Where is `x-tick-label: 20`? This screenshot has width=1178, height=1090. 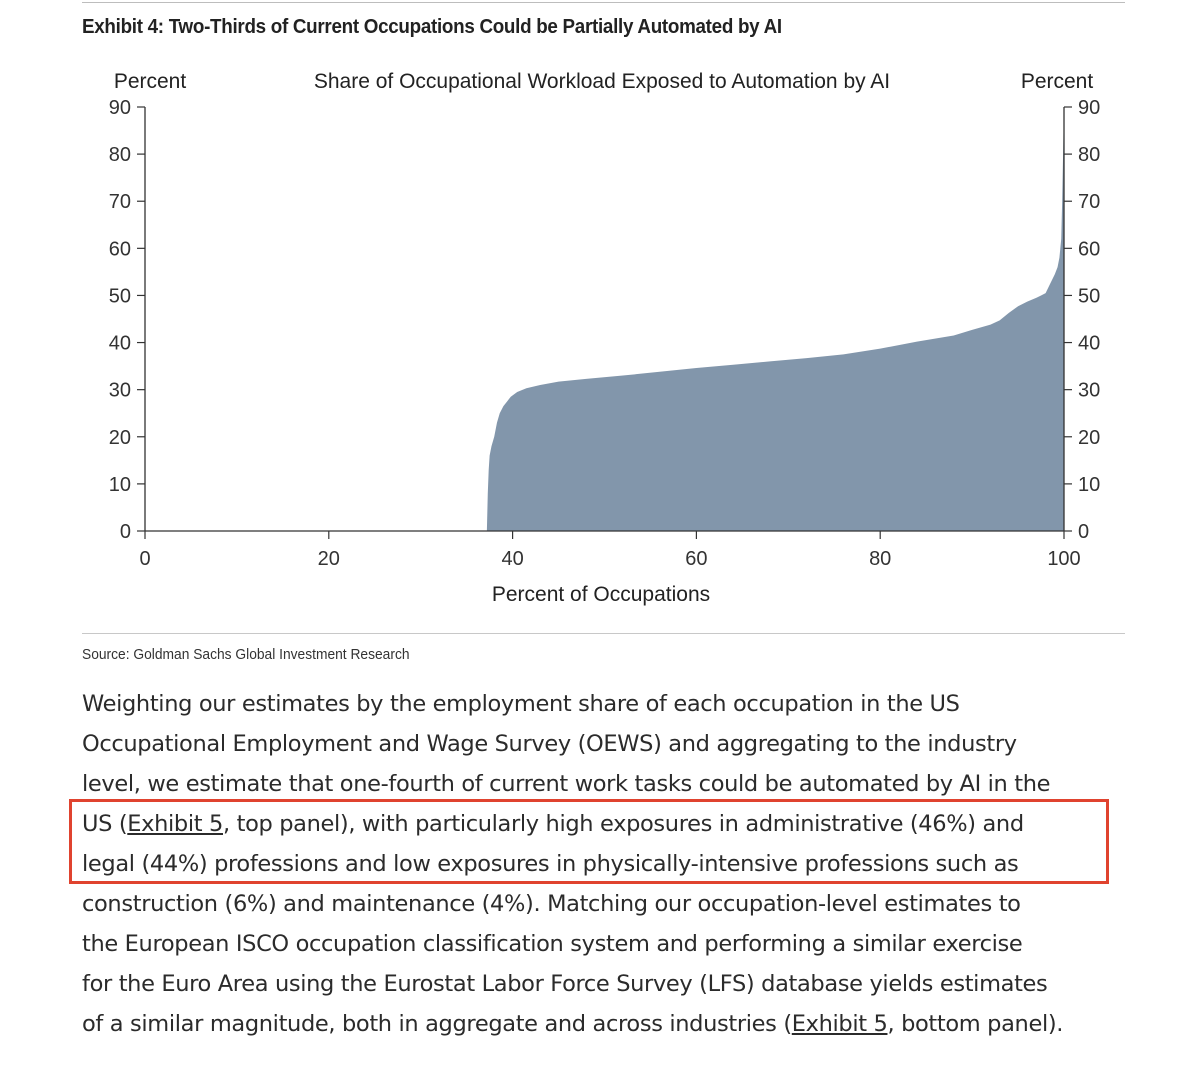 x-tick-label: 20 is located at coordinates (329, 559).